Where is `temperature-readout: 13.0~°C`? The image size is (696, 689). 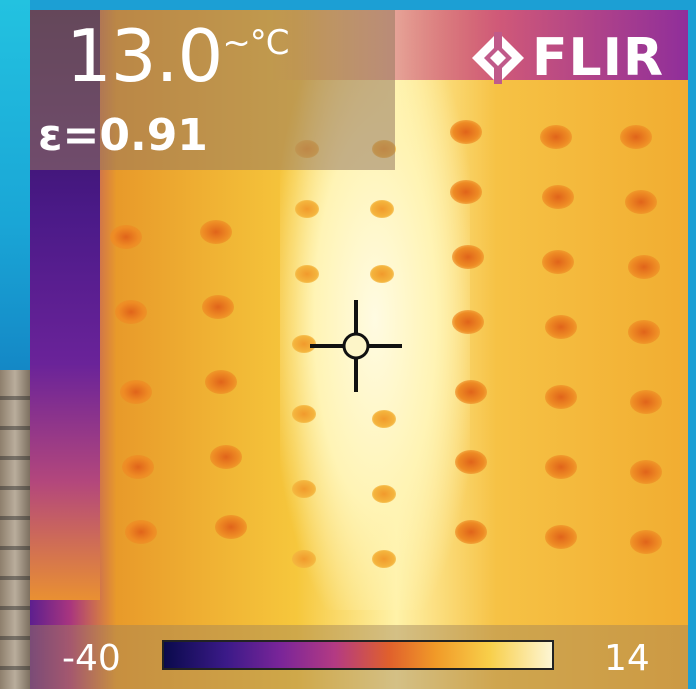
temperature-readout: 13.0~°C is located at coordinates (178, 56).